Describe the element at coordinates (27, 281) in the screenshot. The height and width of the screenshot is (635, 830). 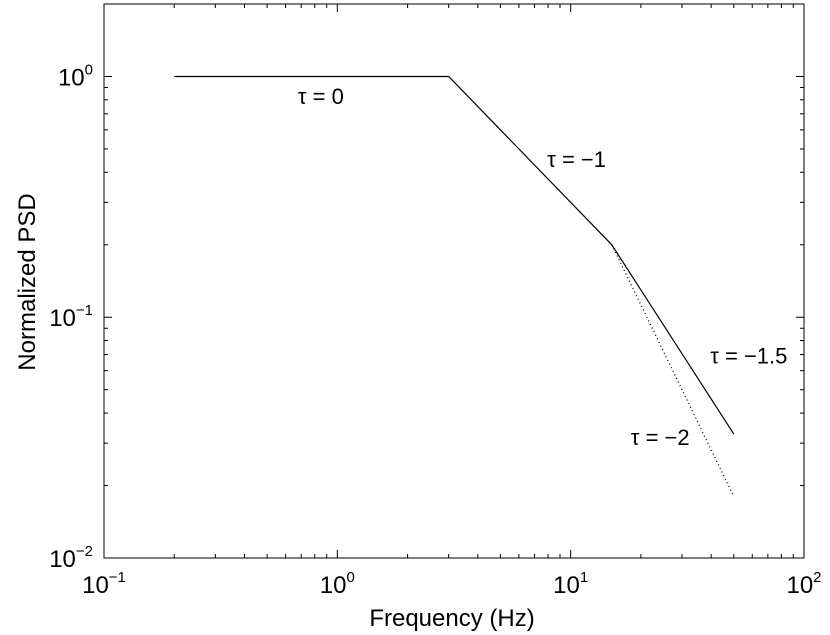
I see `y-axis-label: Normalized PSD` at that location.